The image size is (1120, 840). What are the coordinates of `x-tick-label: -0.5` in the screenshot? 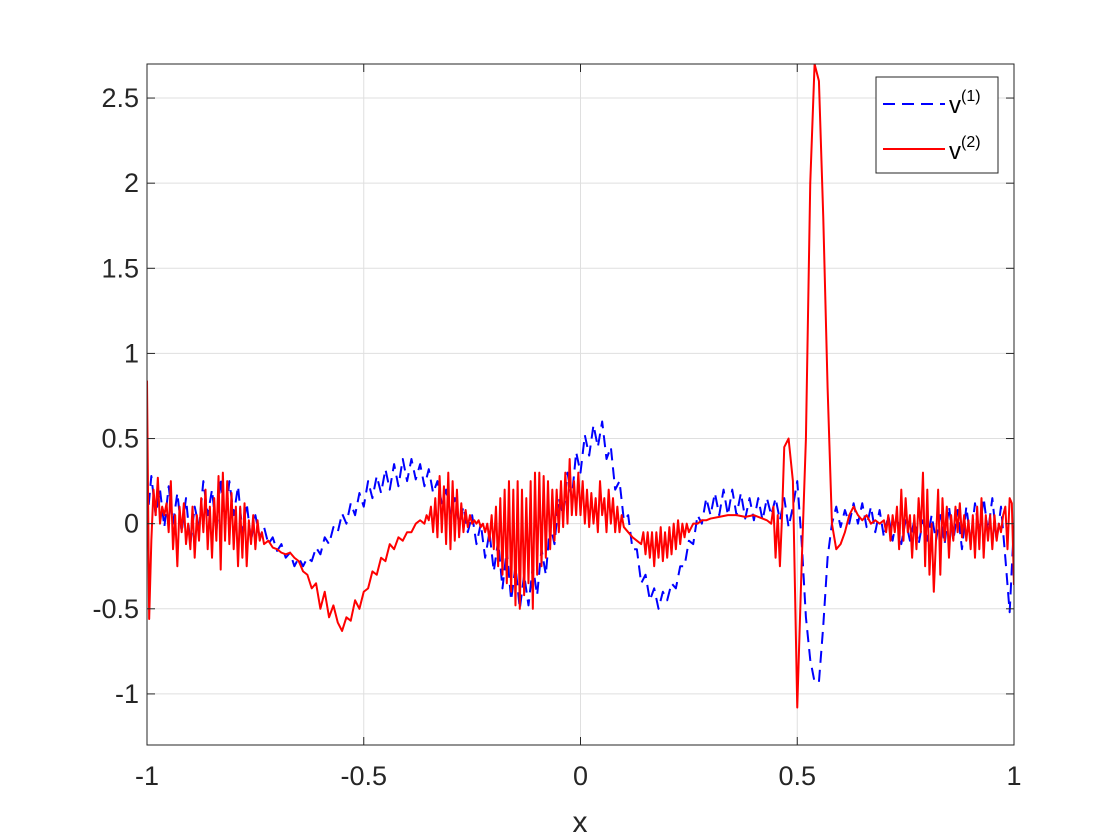 It's located at (363, 776).